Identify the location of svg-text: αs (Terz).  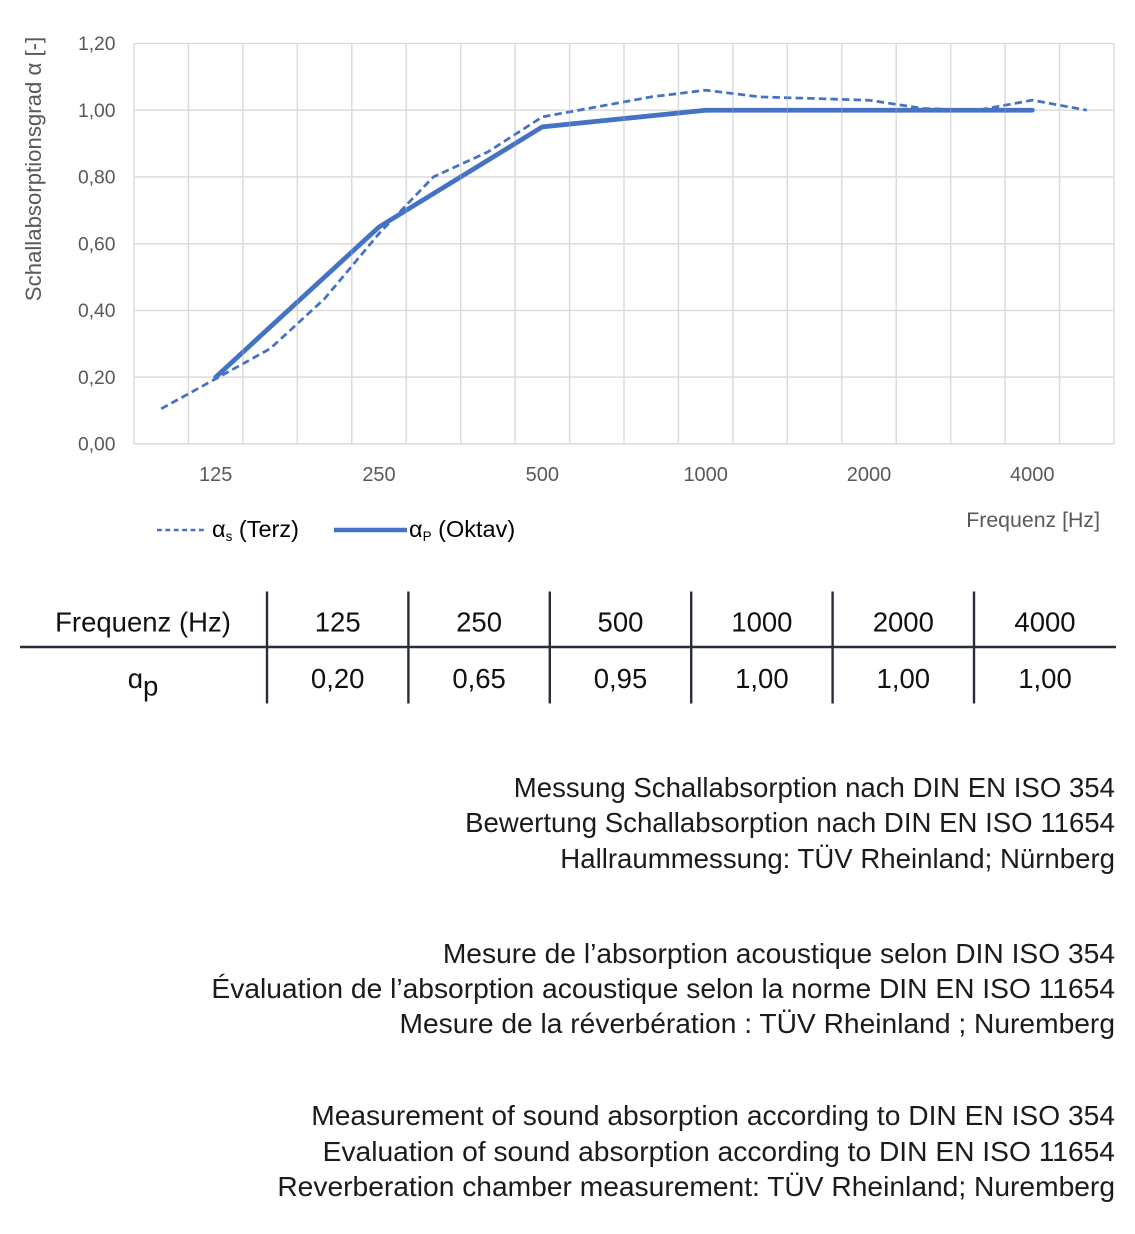
(255, 530).